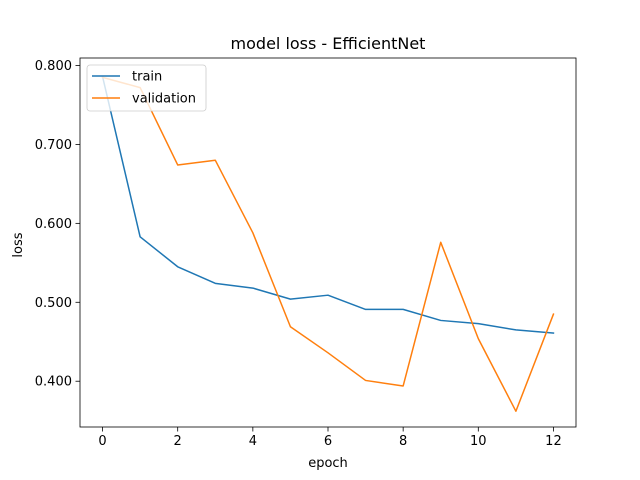 This screenshot has width=640, height=480. I want to click on legend-label-train: train, so click(147, 77).